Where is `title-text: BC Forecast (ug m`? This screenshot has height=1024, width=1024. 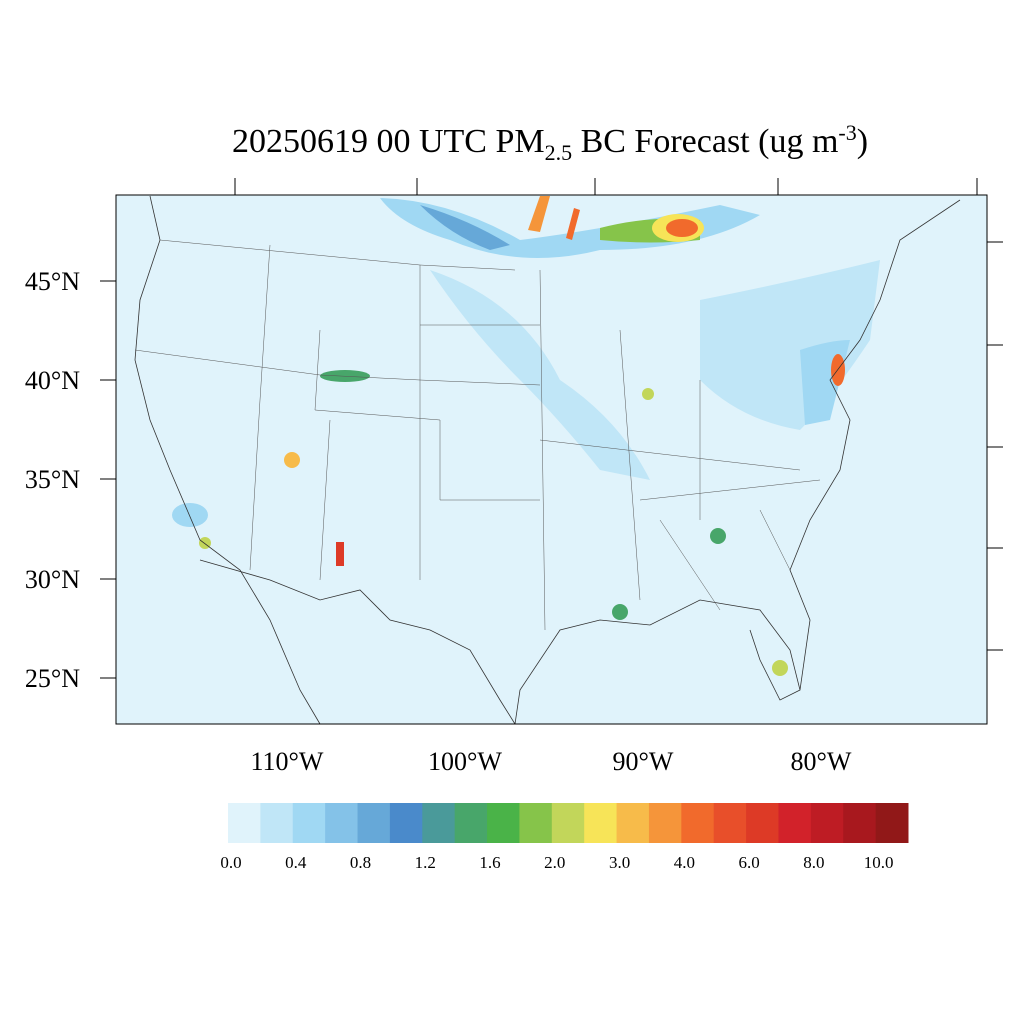
title-text: BC Forecast (ug m is located at coordinates (705, 141).